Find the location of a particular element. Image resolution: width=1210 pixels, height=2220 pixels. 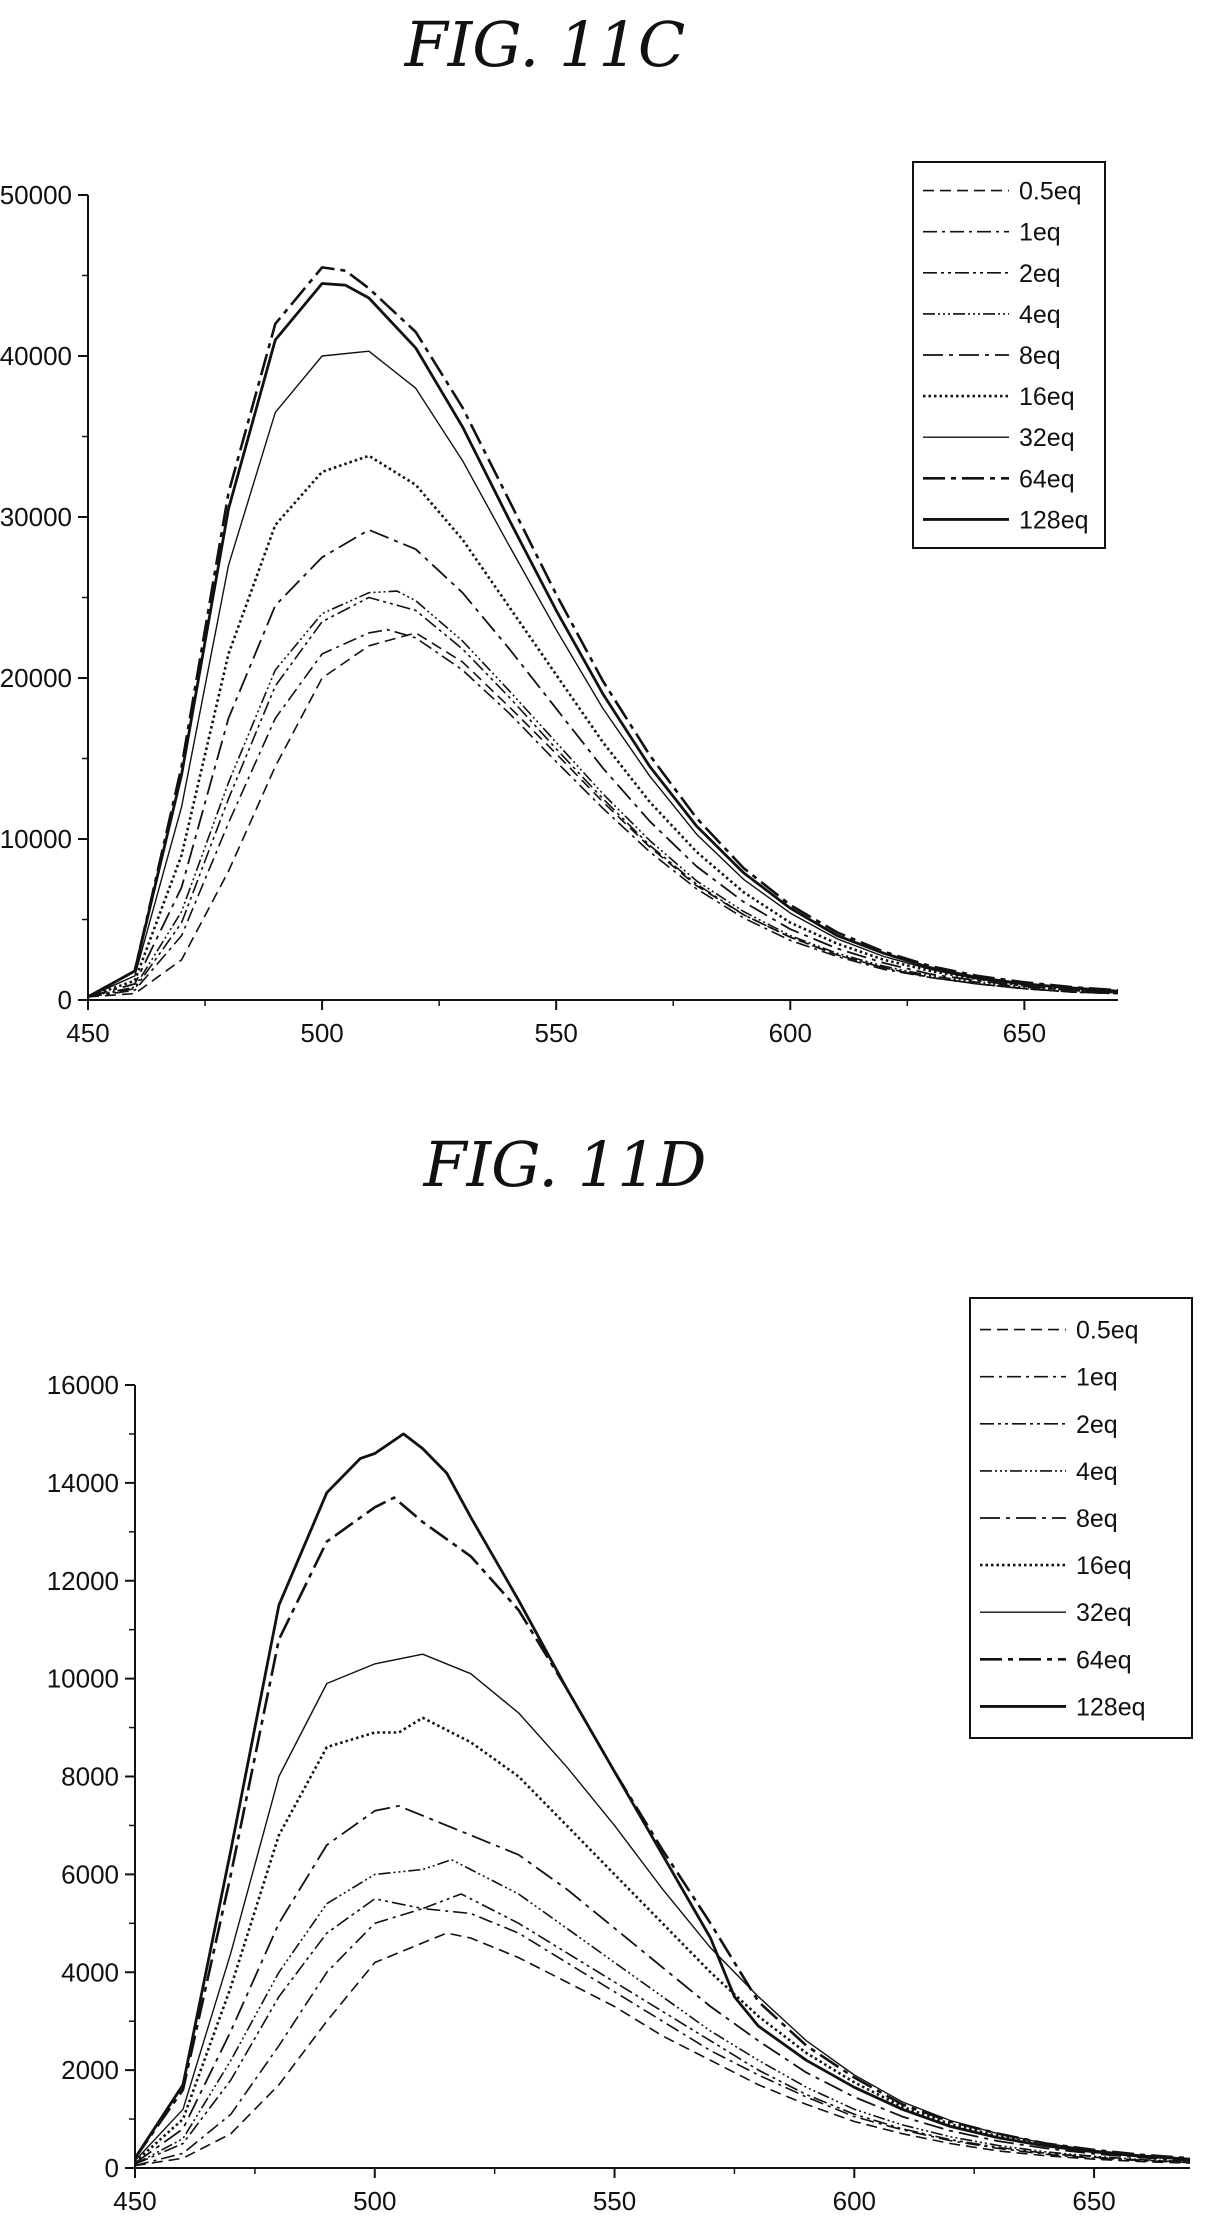

y-tick-label: 40000 is located at coordinates (36, 356).